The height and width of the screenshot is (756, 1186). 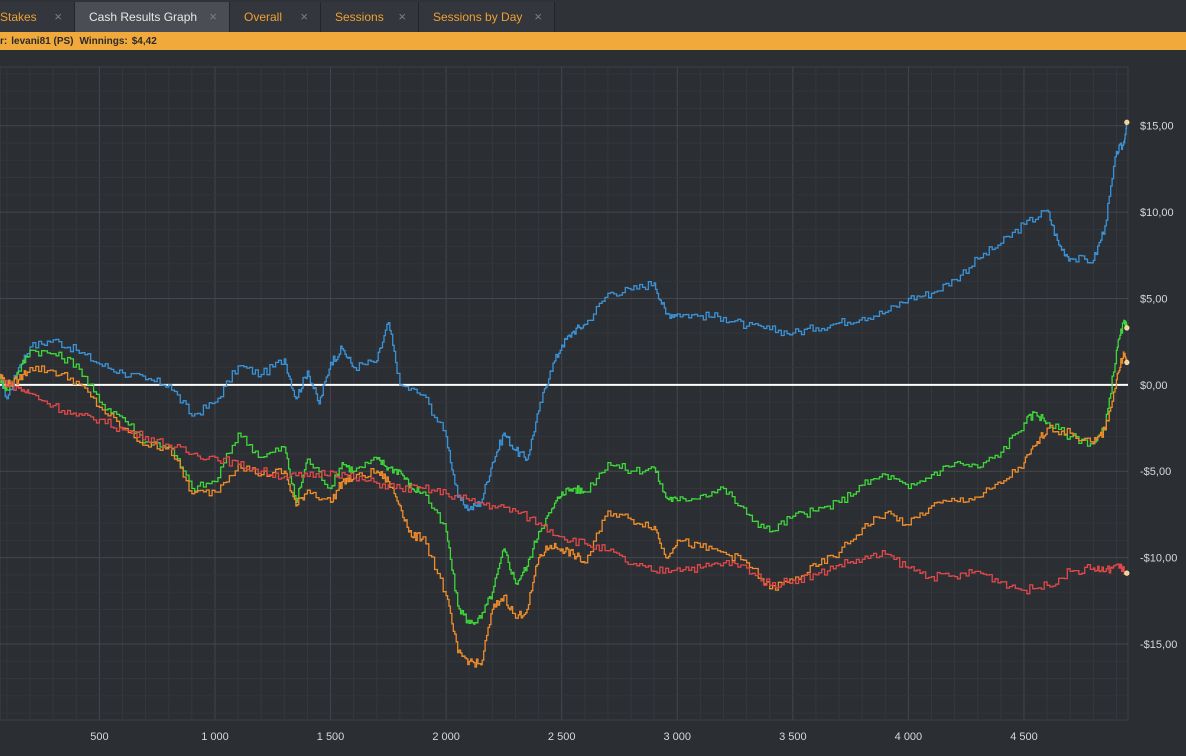 I want to click on y-tick-label: -$10,00, so click(x=1158, y=559).